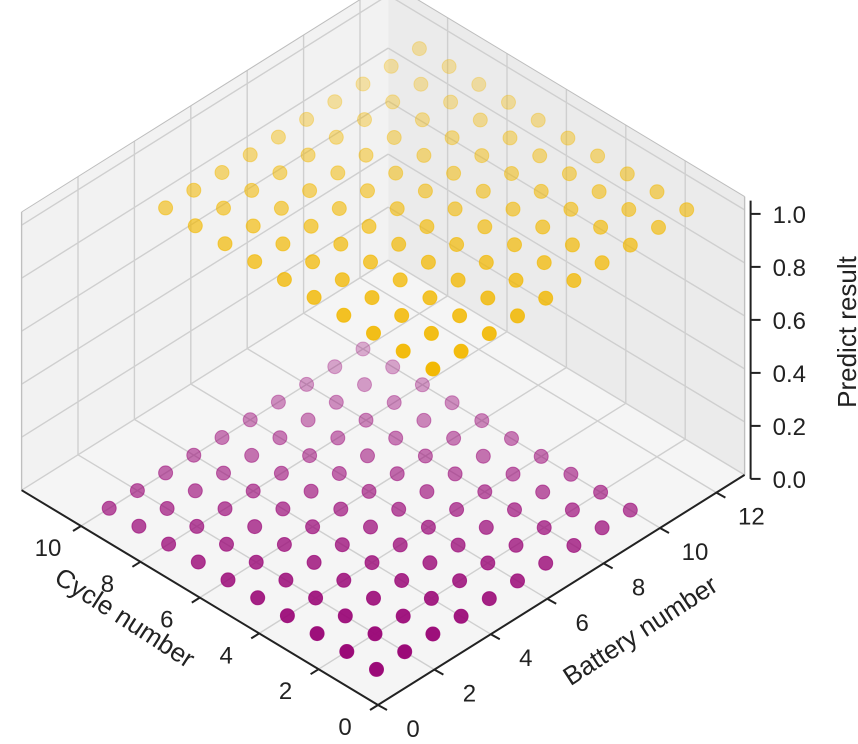 The image size is (858, 744). What do you see at coordinates (538, 385) in the screenshot?
I see `grid-floor-y` at bounding box center [538, 385].